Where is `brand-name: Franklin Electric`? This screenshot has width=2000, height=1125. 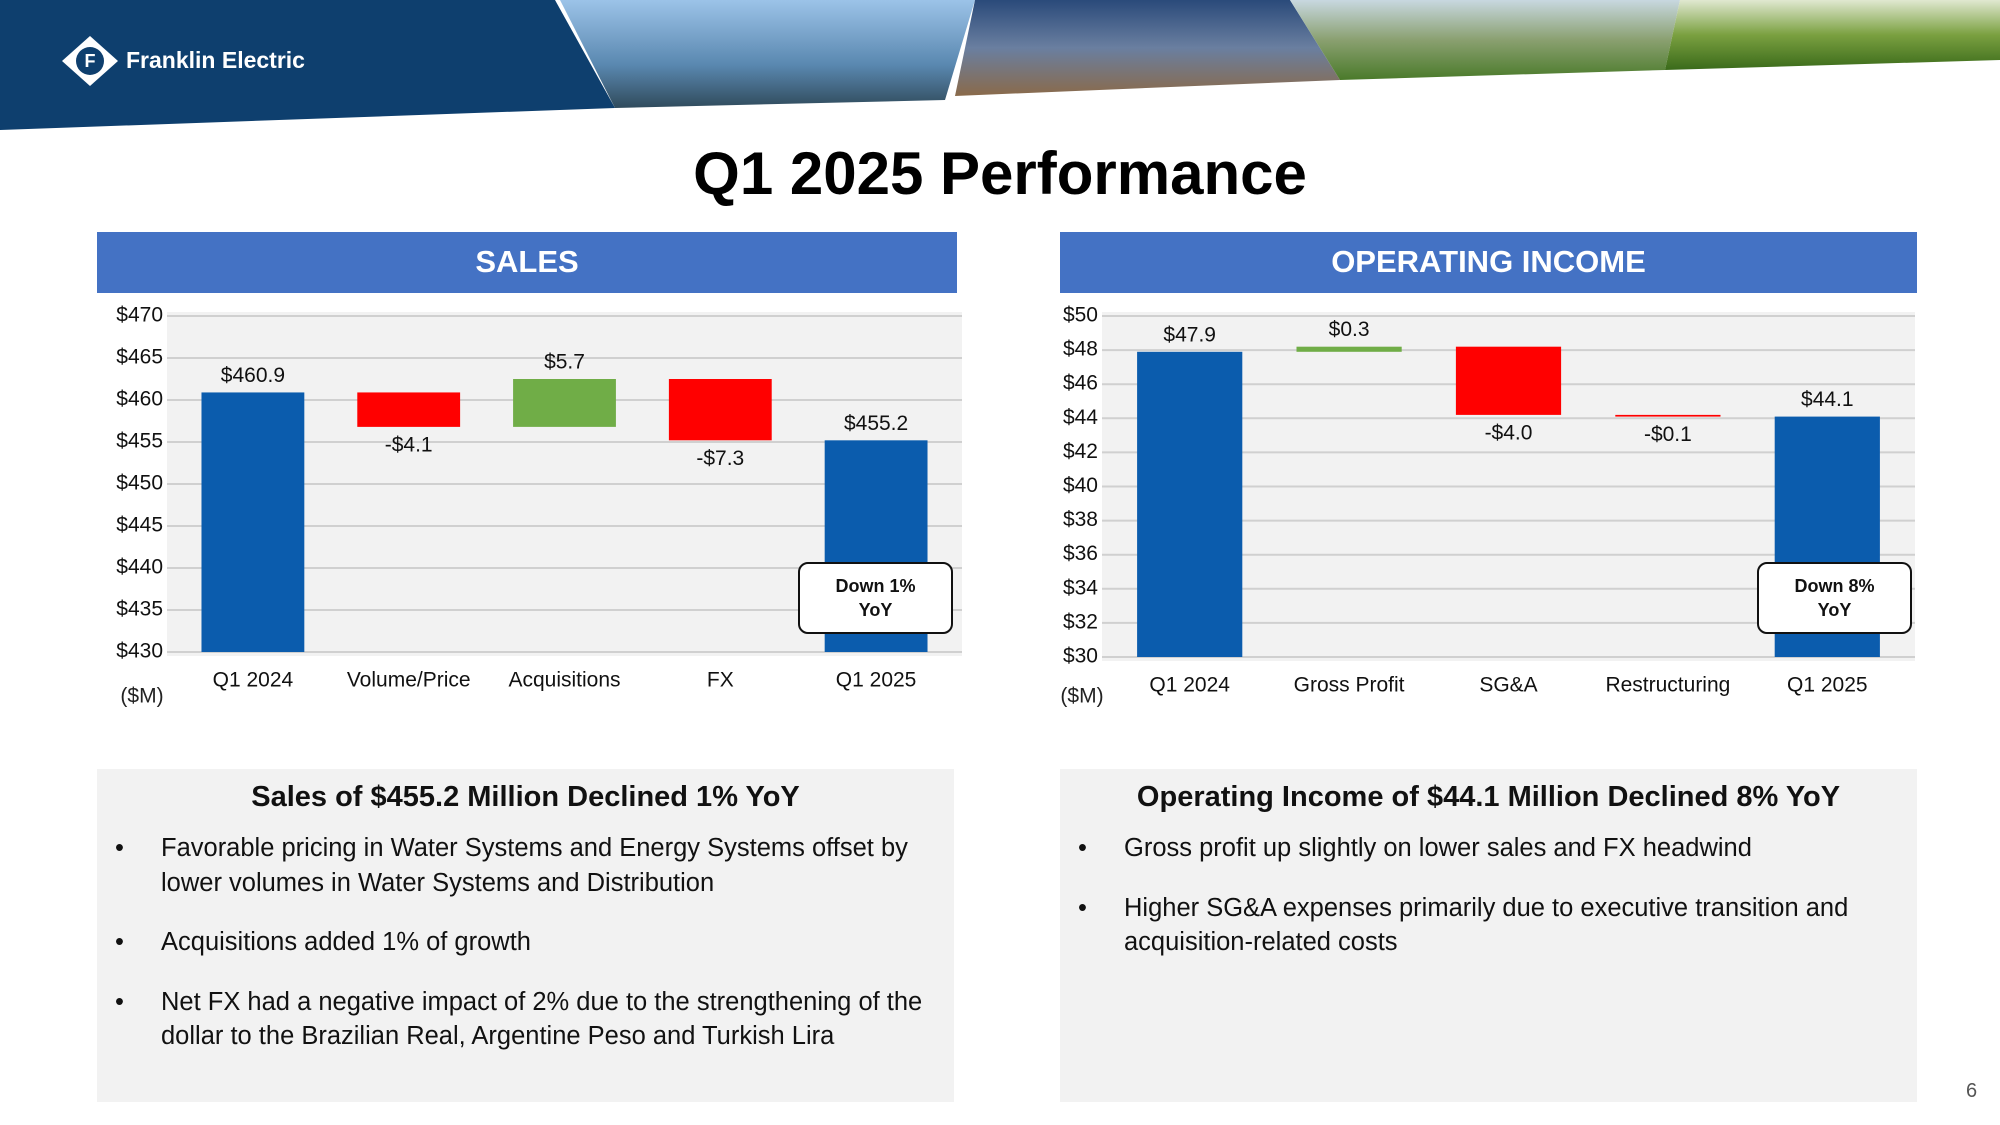
brand-name: Franklin Electric is located at coordinates (215, 60).